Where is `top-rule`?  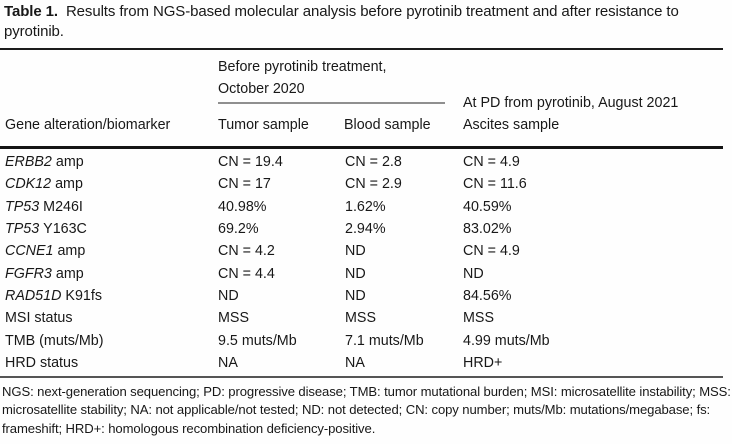
top-rule is located at coordinates (361, 49).